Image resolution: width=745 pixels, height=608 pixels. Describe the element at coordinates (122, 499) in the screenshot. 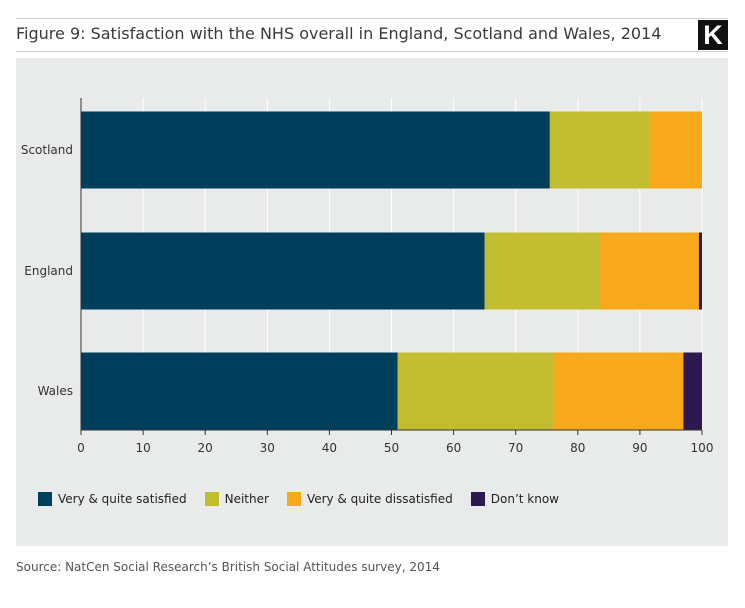

I see `legend-label-0: Very & quite satisfied` at that location.